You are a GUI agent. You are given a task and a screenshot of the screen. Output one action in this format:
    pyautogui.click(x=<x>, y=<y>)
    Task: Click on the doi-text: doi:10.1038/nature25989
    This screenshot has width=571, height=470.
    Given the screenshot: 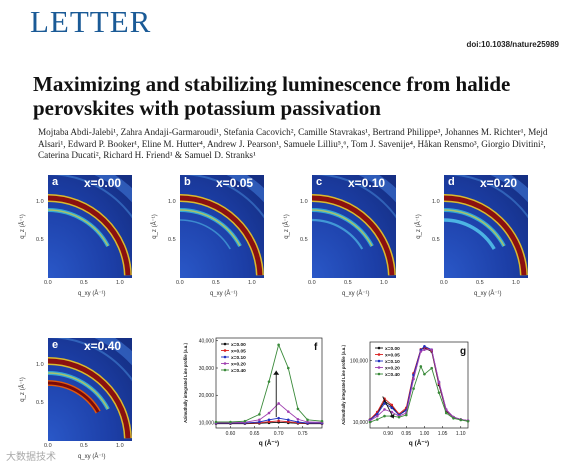 What is the action you would take?
    pyautogui.click(x=513, y=44)
    